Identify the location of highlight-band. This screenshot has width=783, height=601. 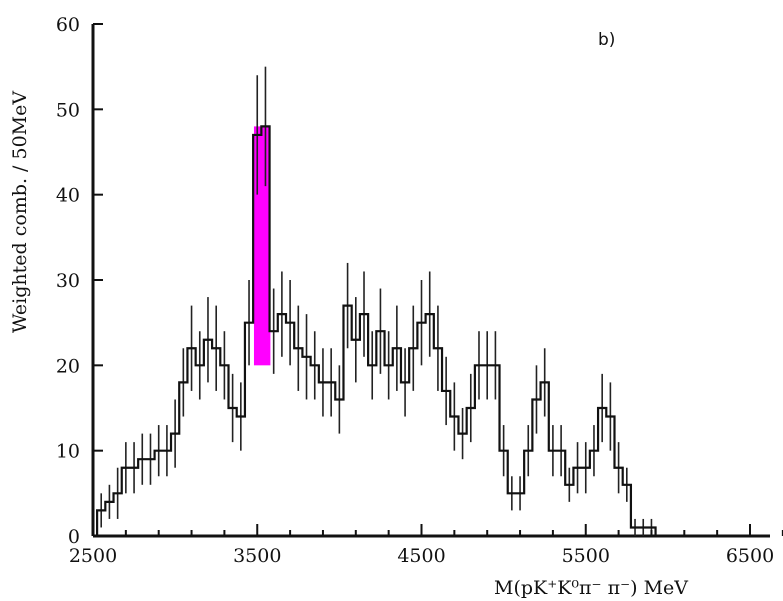
(262, 246).